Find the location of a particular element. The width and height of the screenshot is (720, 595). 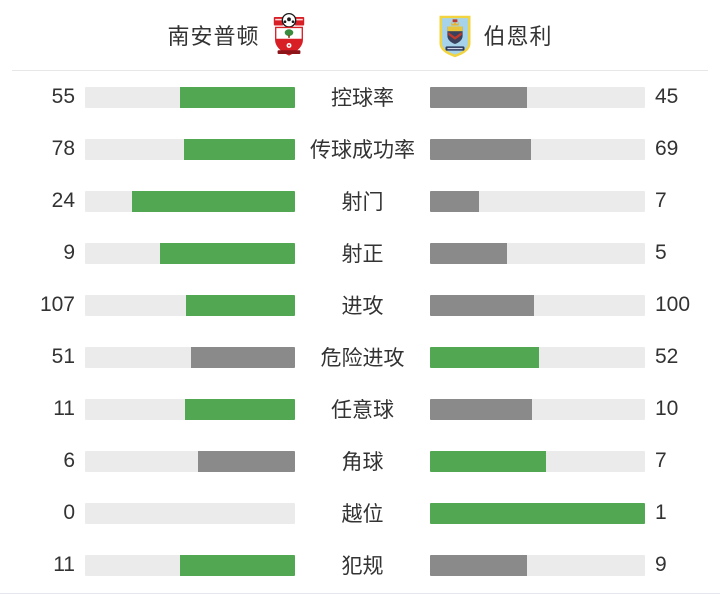

header-divider is located at coordinates (360, 70).